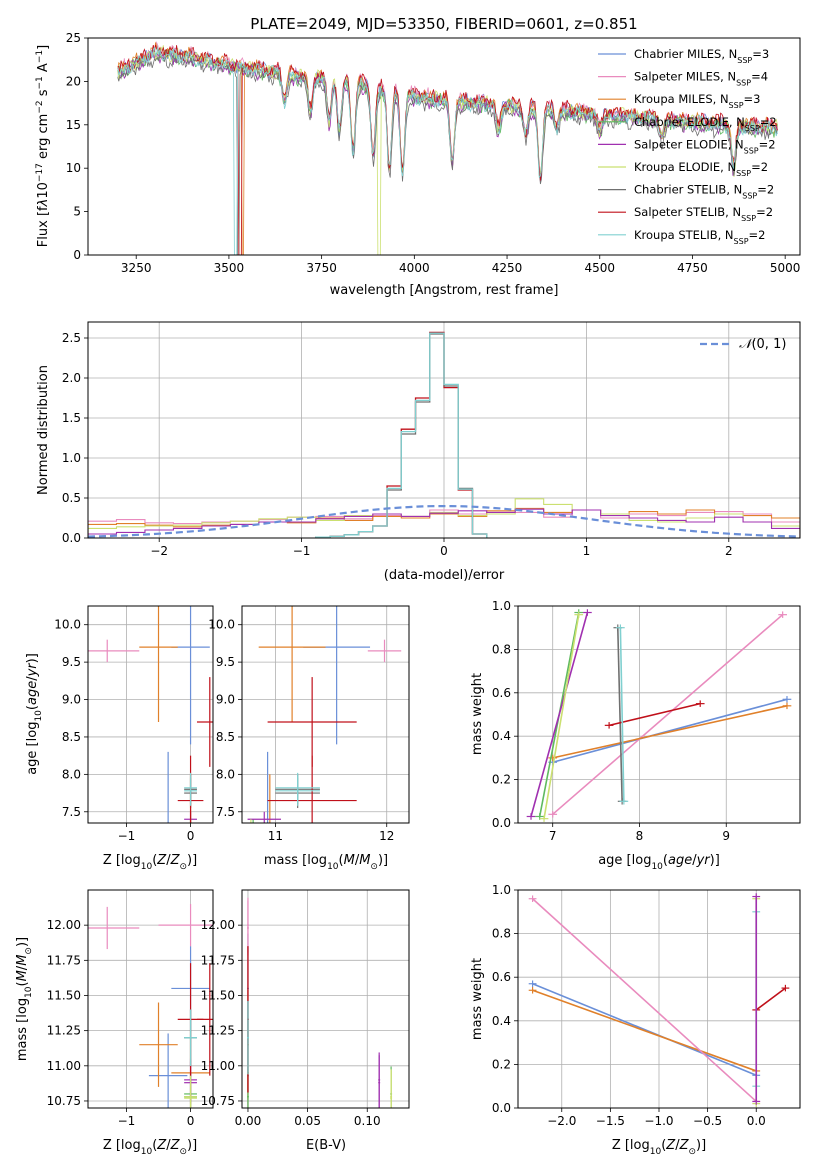 This screenshot has width=819, height=1170. Describe the element at coordinates (756, 1121) in the screenshot. I see `x-tick-label: 0.0` at that location.